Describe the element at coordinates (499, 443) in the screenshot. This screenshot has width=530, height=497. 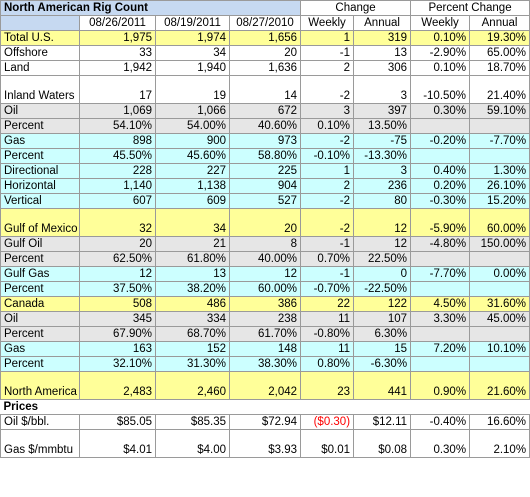
I see `table-cell: 2.10%` at that location.